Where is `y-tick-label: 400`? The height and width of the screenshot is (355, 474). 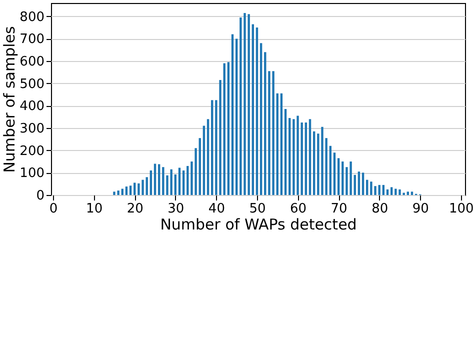 y-tick-label: 400 is located at coordinates (32, 106).